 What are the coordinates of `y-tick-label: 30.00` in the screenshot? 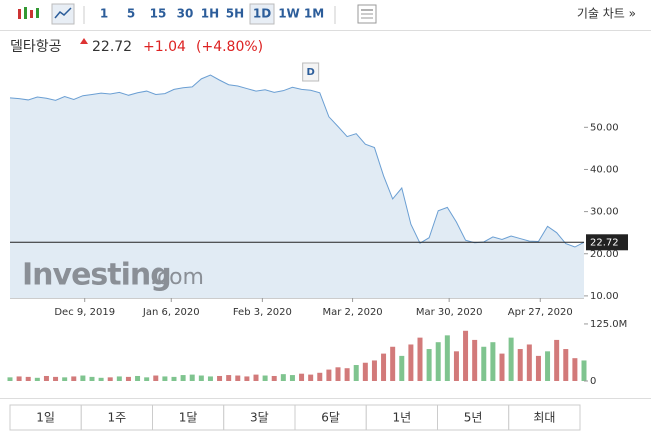 It's located at (604, 212).